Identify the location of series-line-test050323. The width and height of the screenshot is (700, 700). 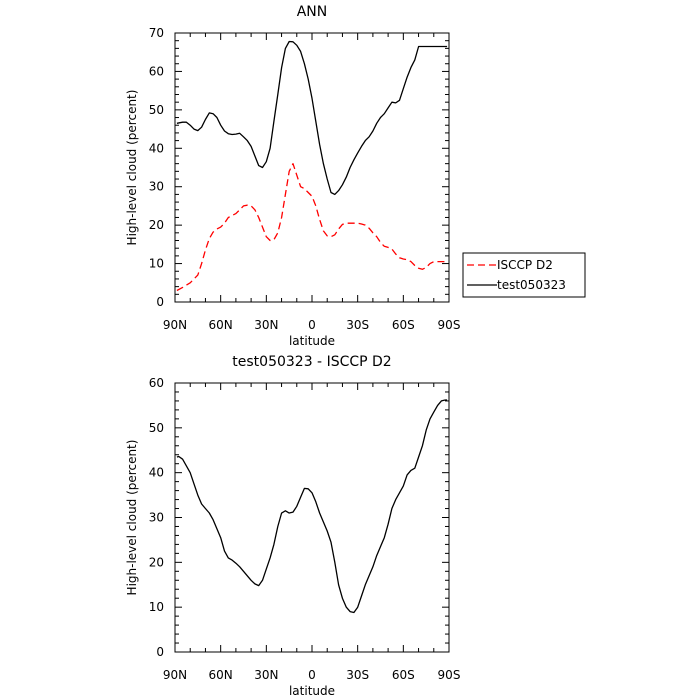
(312, 118).